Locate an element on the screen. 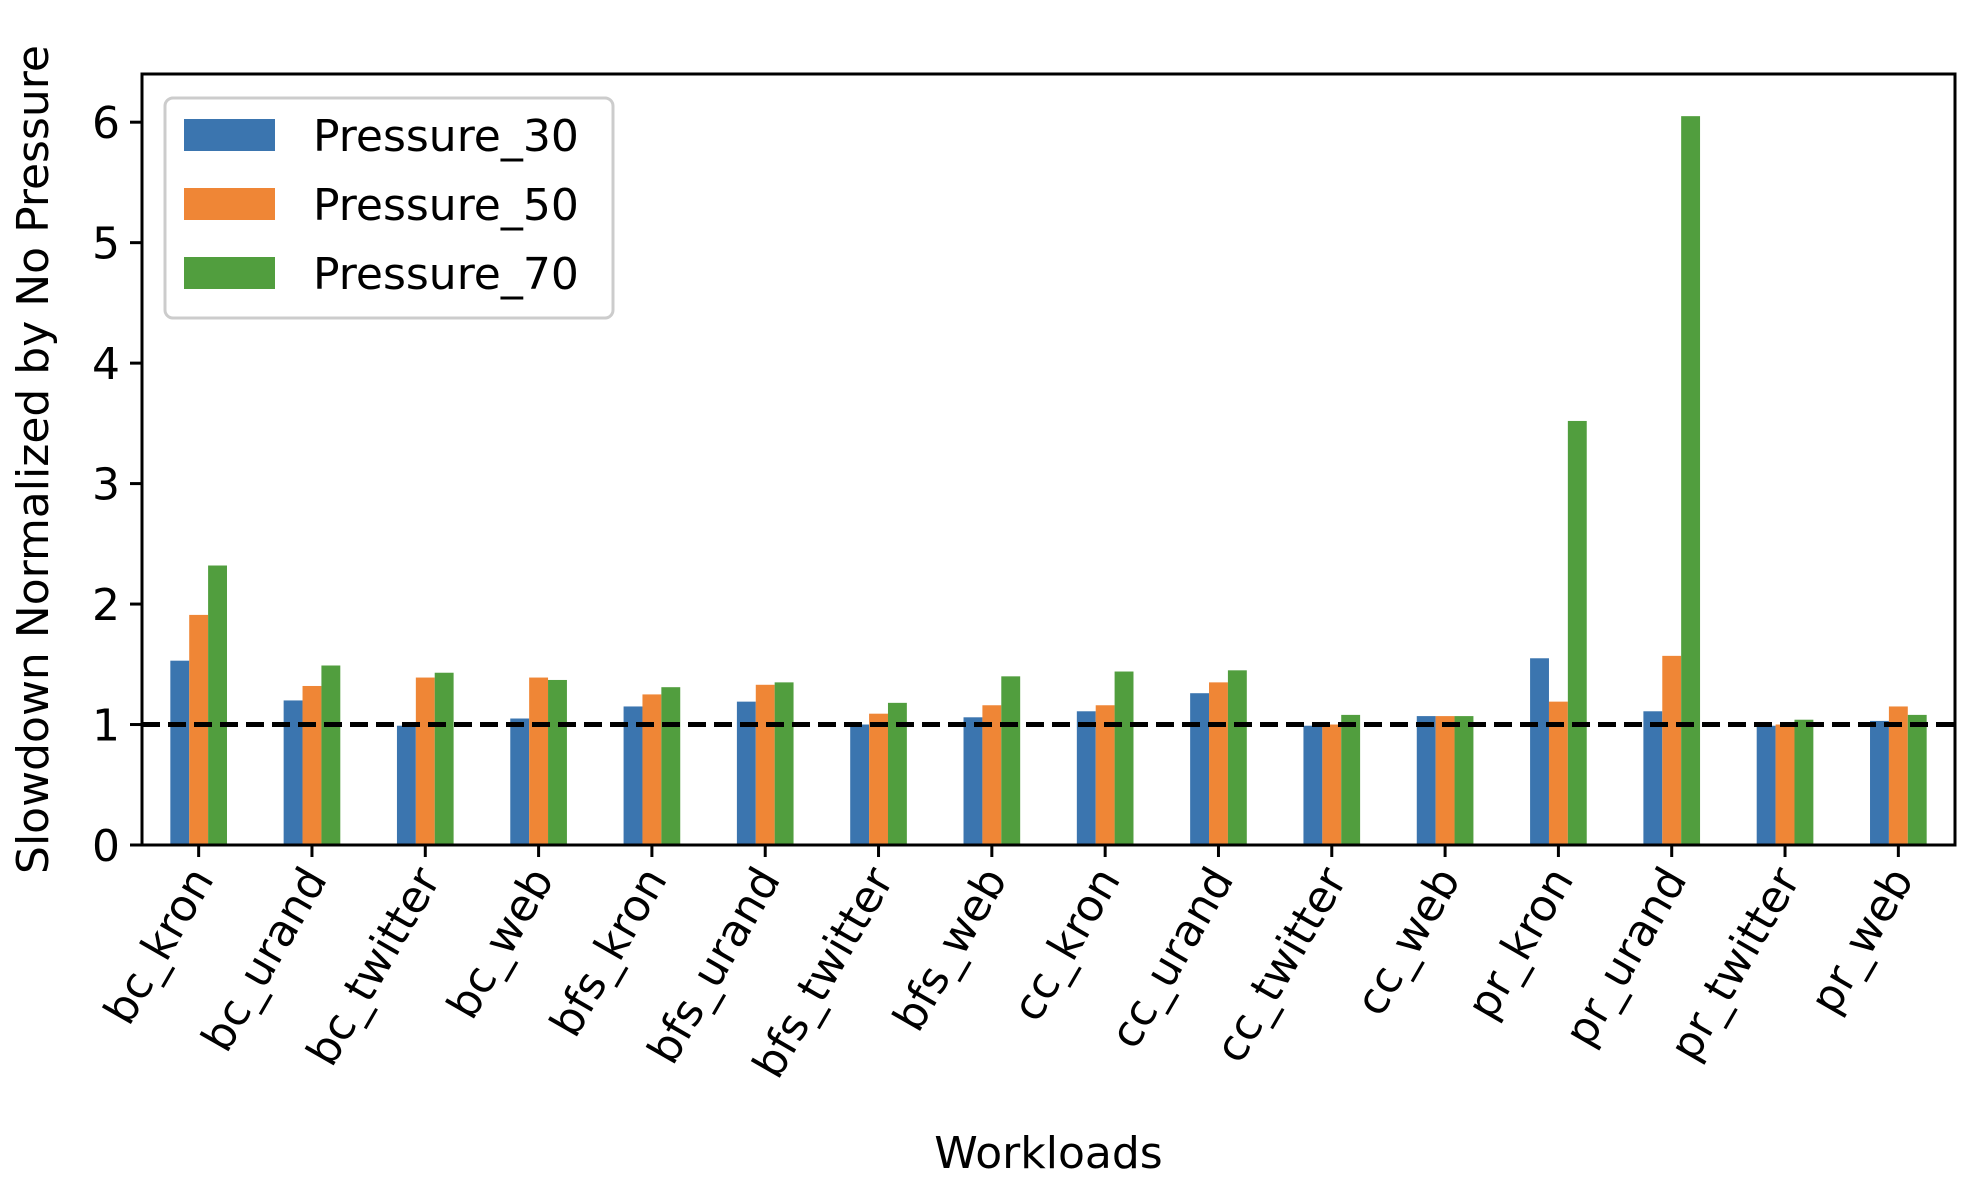 The width and height of the screenshot is (1970, 1186). legend-label-Pressure_50: Pressure_50 is located at coordinates (446, 205).